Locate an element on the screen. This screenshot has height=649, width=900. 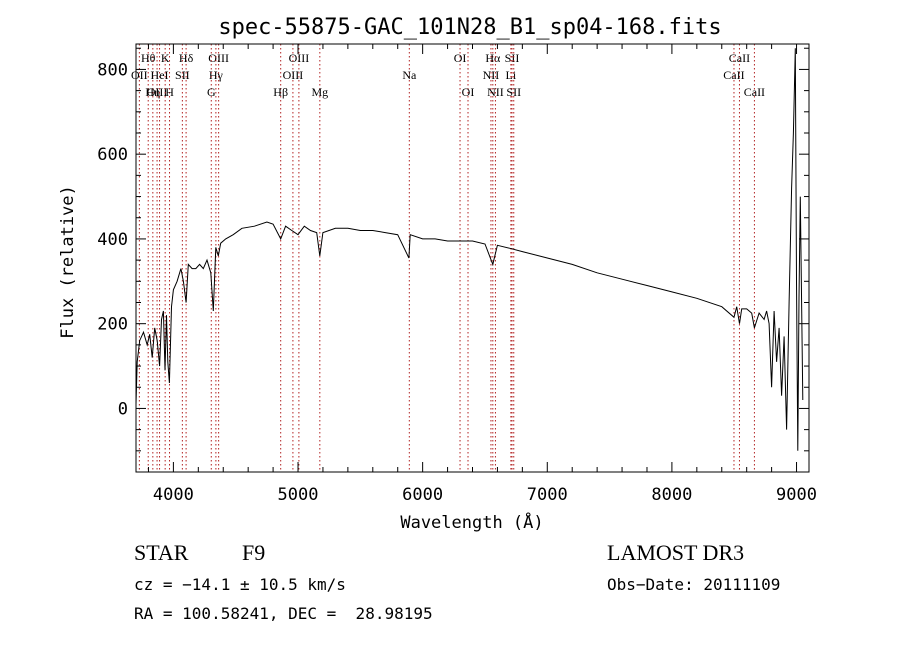
y-tick-label-1: 200 is located at coordinates (112, 325).